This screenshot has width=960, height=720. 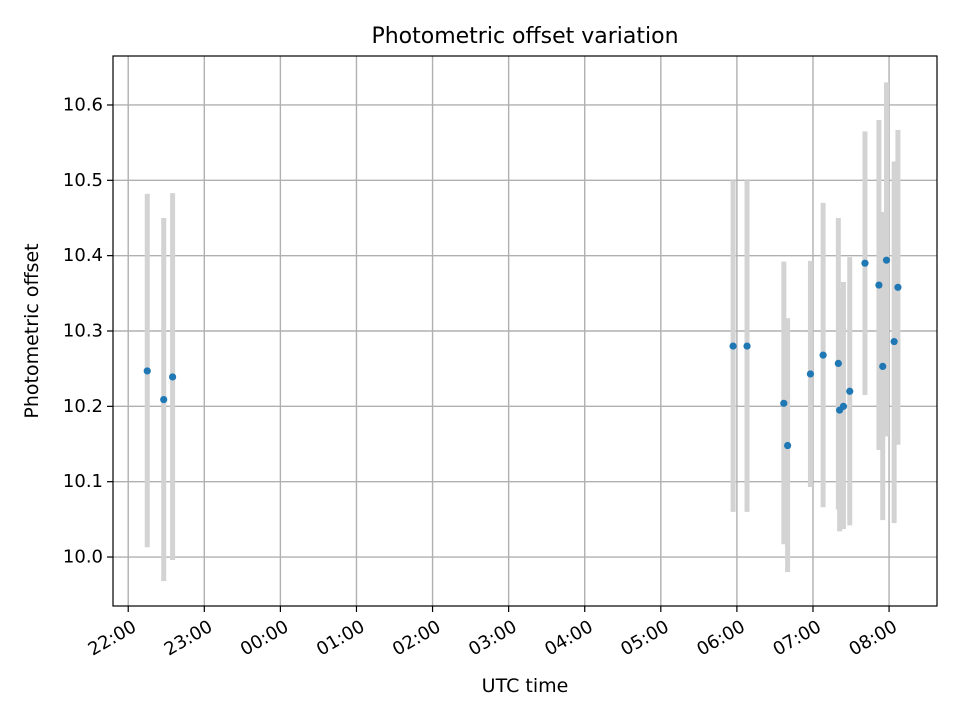 What do you see at coordinates (32, 330) in the screenshot?
I see `y-axis-label: Photometric offset` at bounding box center [32, 330].